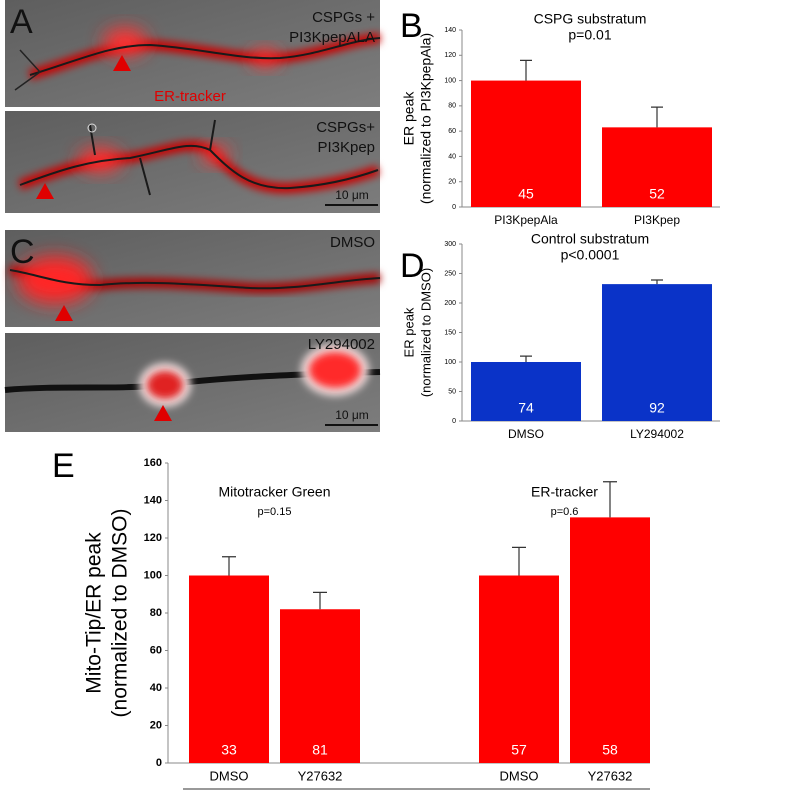 The width and height of the screenshot is (795, 792). What do you see at coordinates (450, 273) in the screenshot?
I see `y-tick-label: 250` at bounding box center [450, 273].